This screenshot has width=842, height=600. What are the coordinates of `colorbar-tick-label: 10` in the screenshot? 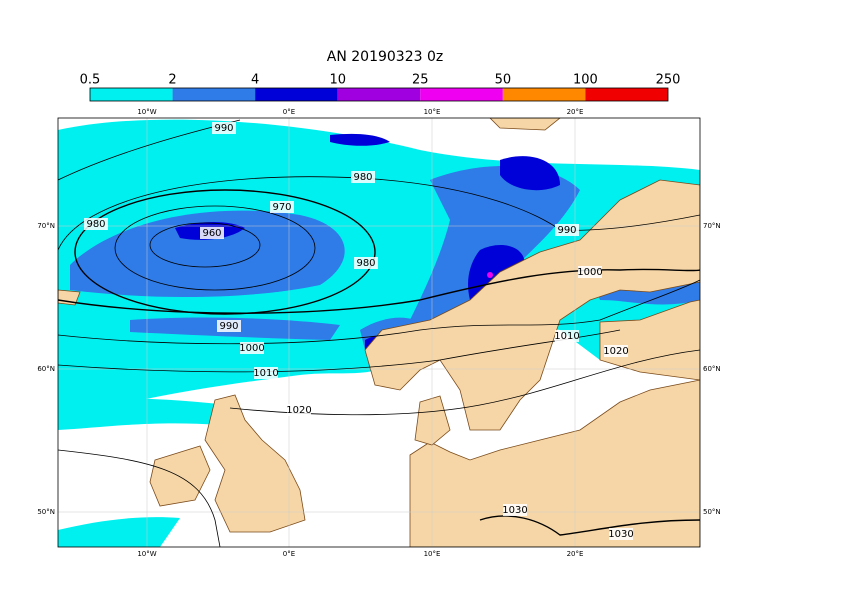 It's located at (337, 80).